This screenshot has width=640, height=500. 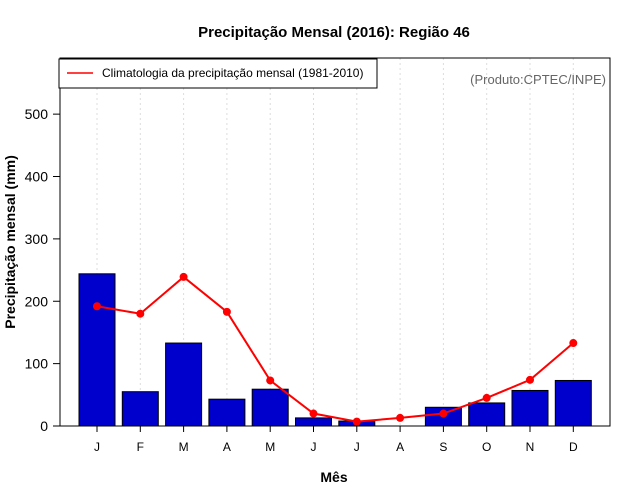 I want to click on y-tick-label: 400, so click(x=37, y=177).